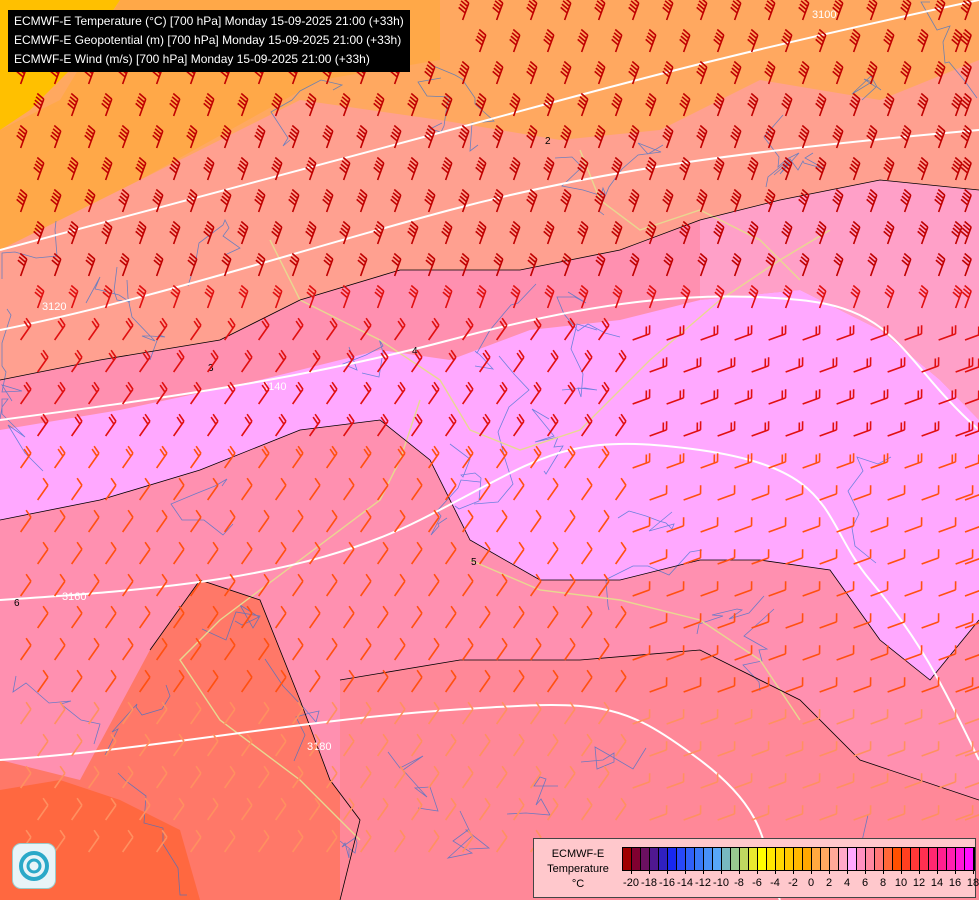  I want to click on legend-tick-label: 8, so click(883, 883).